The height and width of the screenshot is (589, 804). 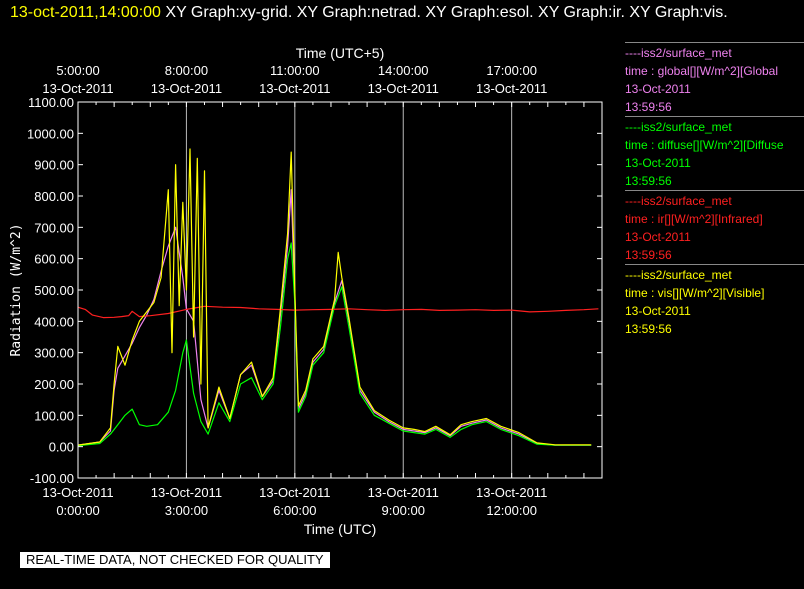 I want to click on legend-desc: time : global[][W/m^2][Global, so click(x=702, y=71).